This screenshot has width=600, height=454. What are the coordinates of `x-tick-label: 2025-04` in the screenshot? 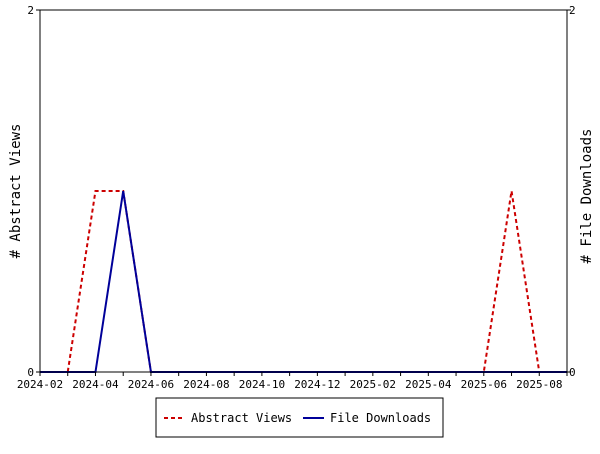 It's located at (428, 384).